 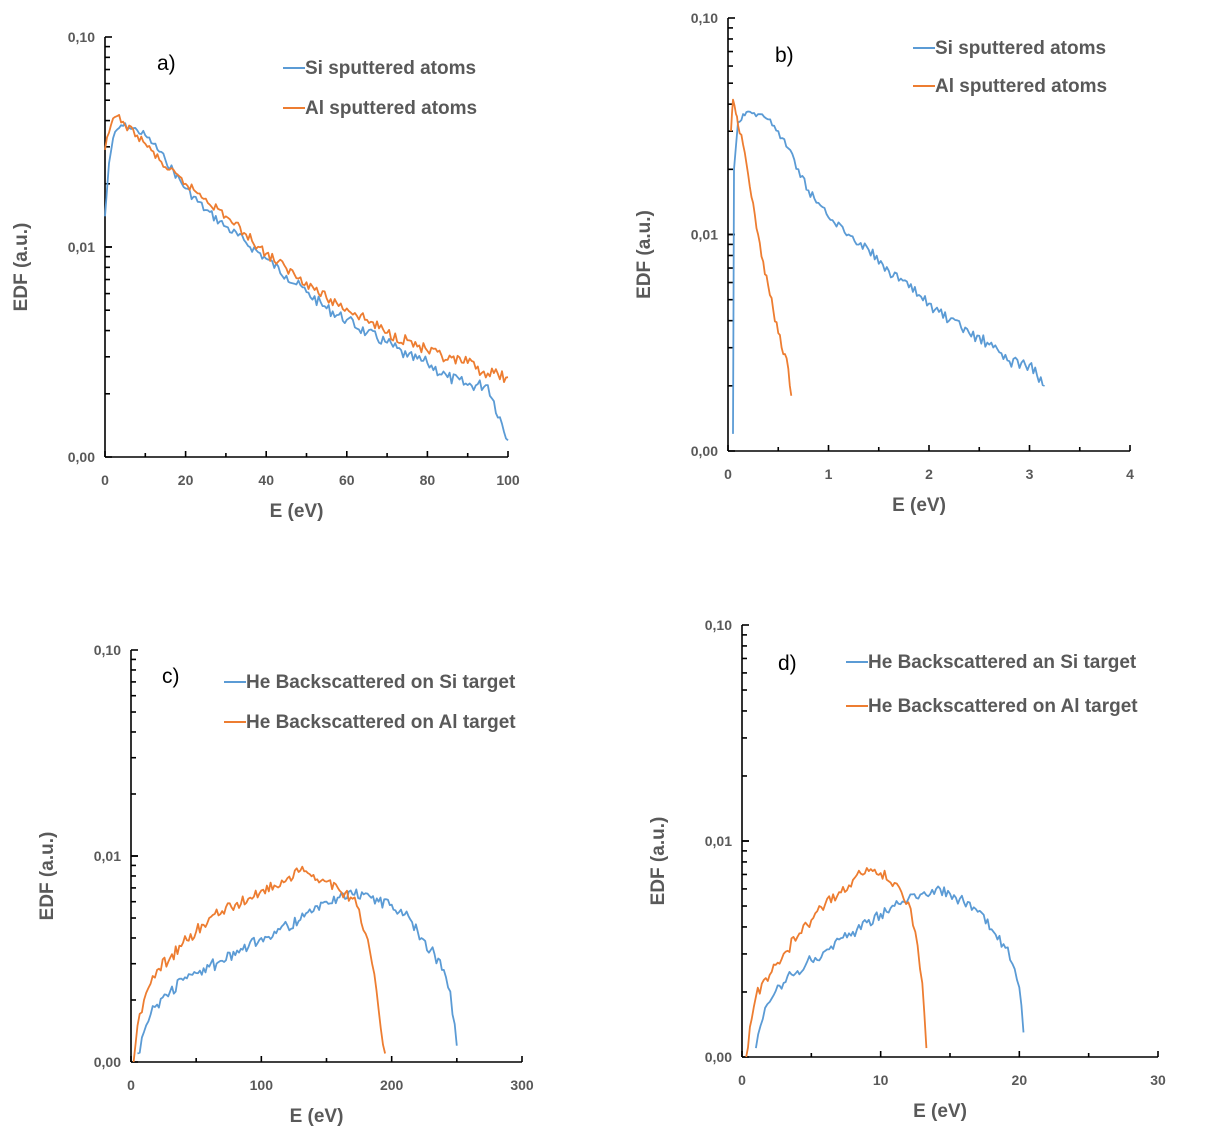 I want to click on x-tick-label: 40, so click(x=266, y=480).